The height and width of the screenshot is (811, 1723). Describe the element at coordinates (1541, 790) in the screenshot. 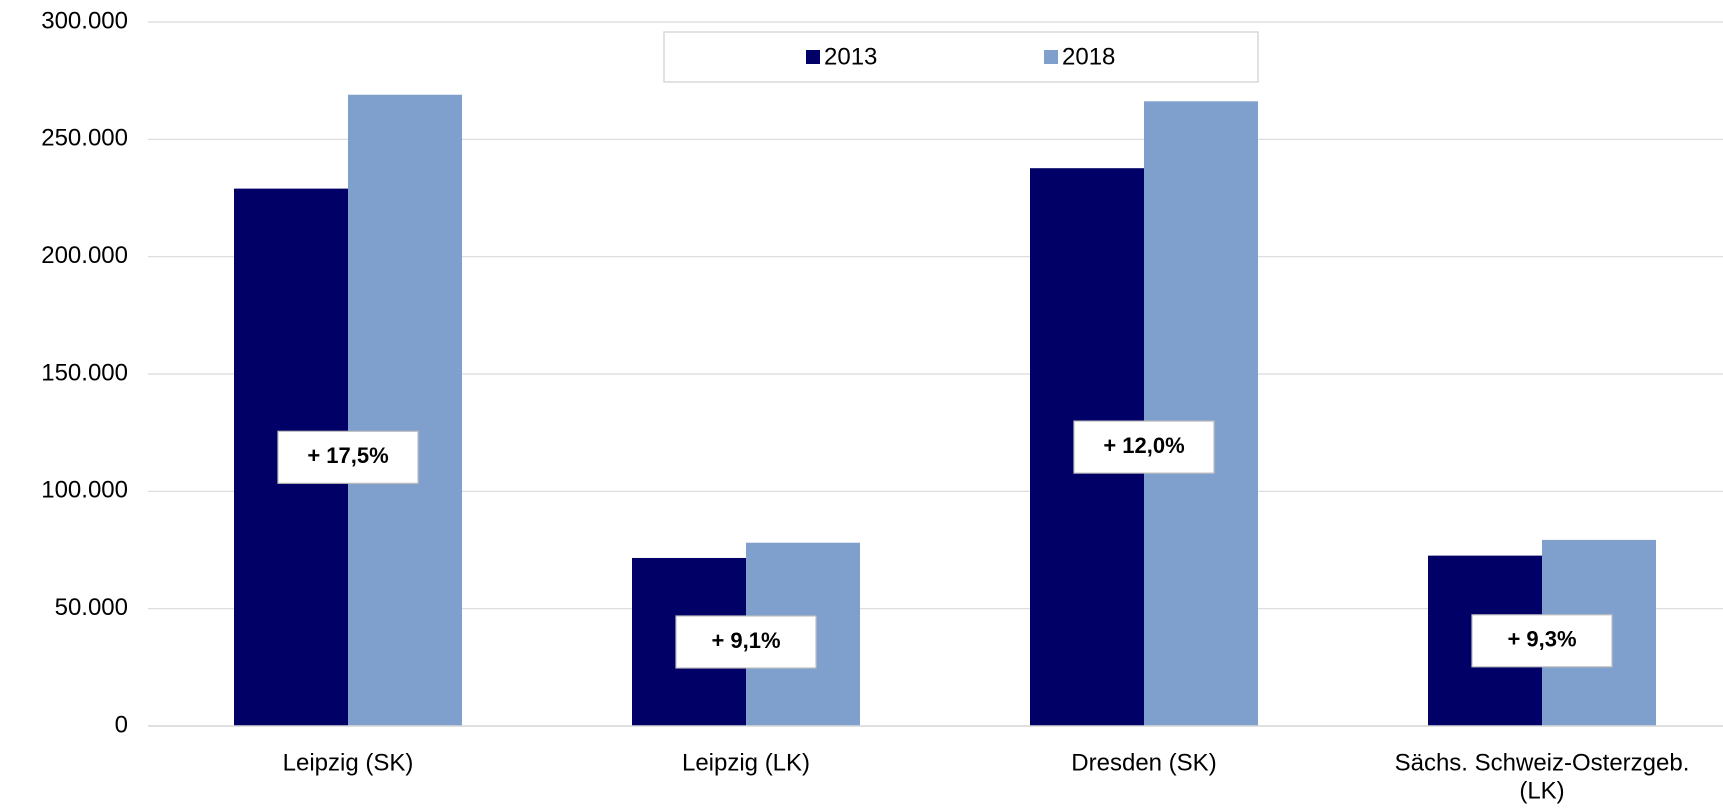

I see `x-tick-label: (LK)` at that location.